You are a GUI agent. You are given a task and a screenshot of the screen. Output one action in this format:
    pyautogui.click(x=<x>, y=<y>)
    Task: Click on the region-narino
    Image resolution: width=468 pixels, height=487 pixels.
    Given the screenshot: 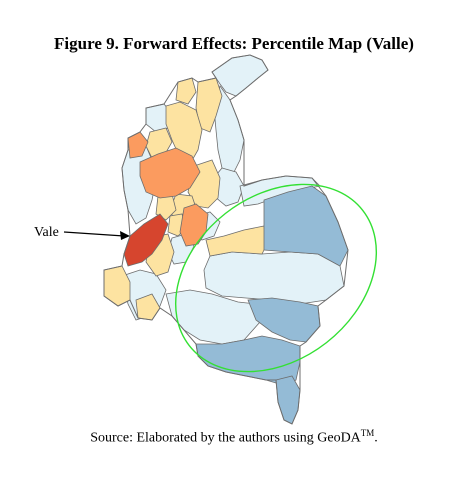 What is the action you would take?
    pyautogui.click(x=117, y=286)
    